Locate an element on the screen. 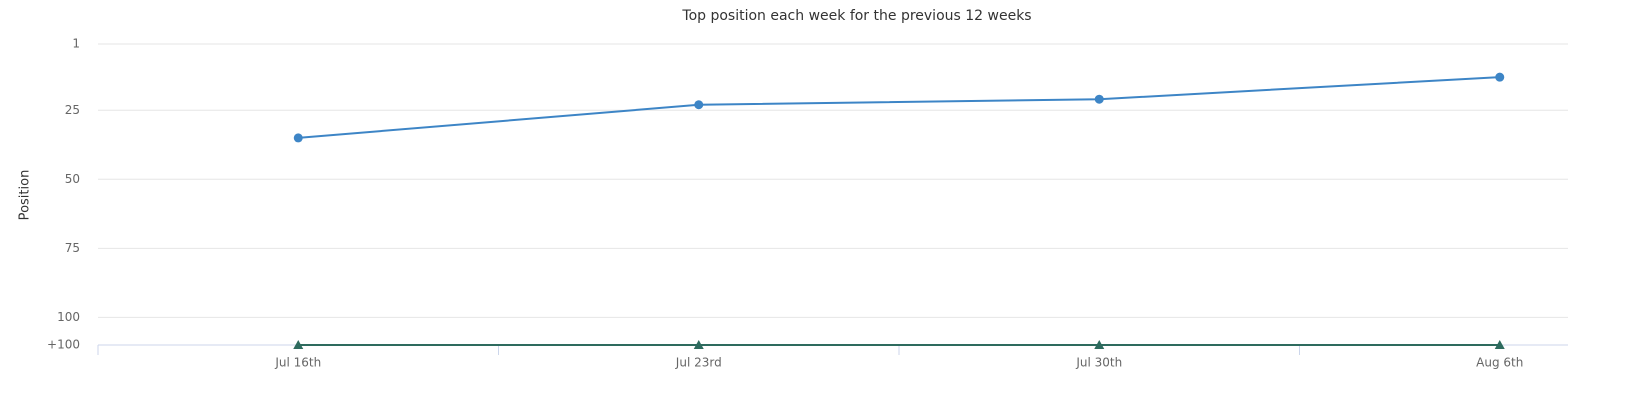 The height and width of the screenshot is (403, 1631). y-tick-label: 25 is located at coordinates (72, 110).